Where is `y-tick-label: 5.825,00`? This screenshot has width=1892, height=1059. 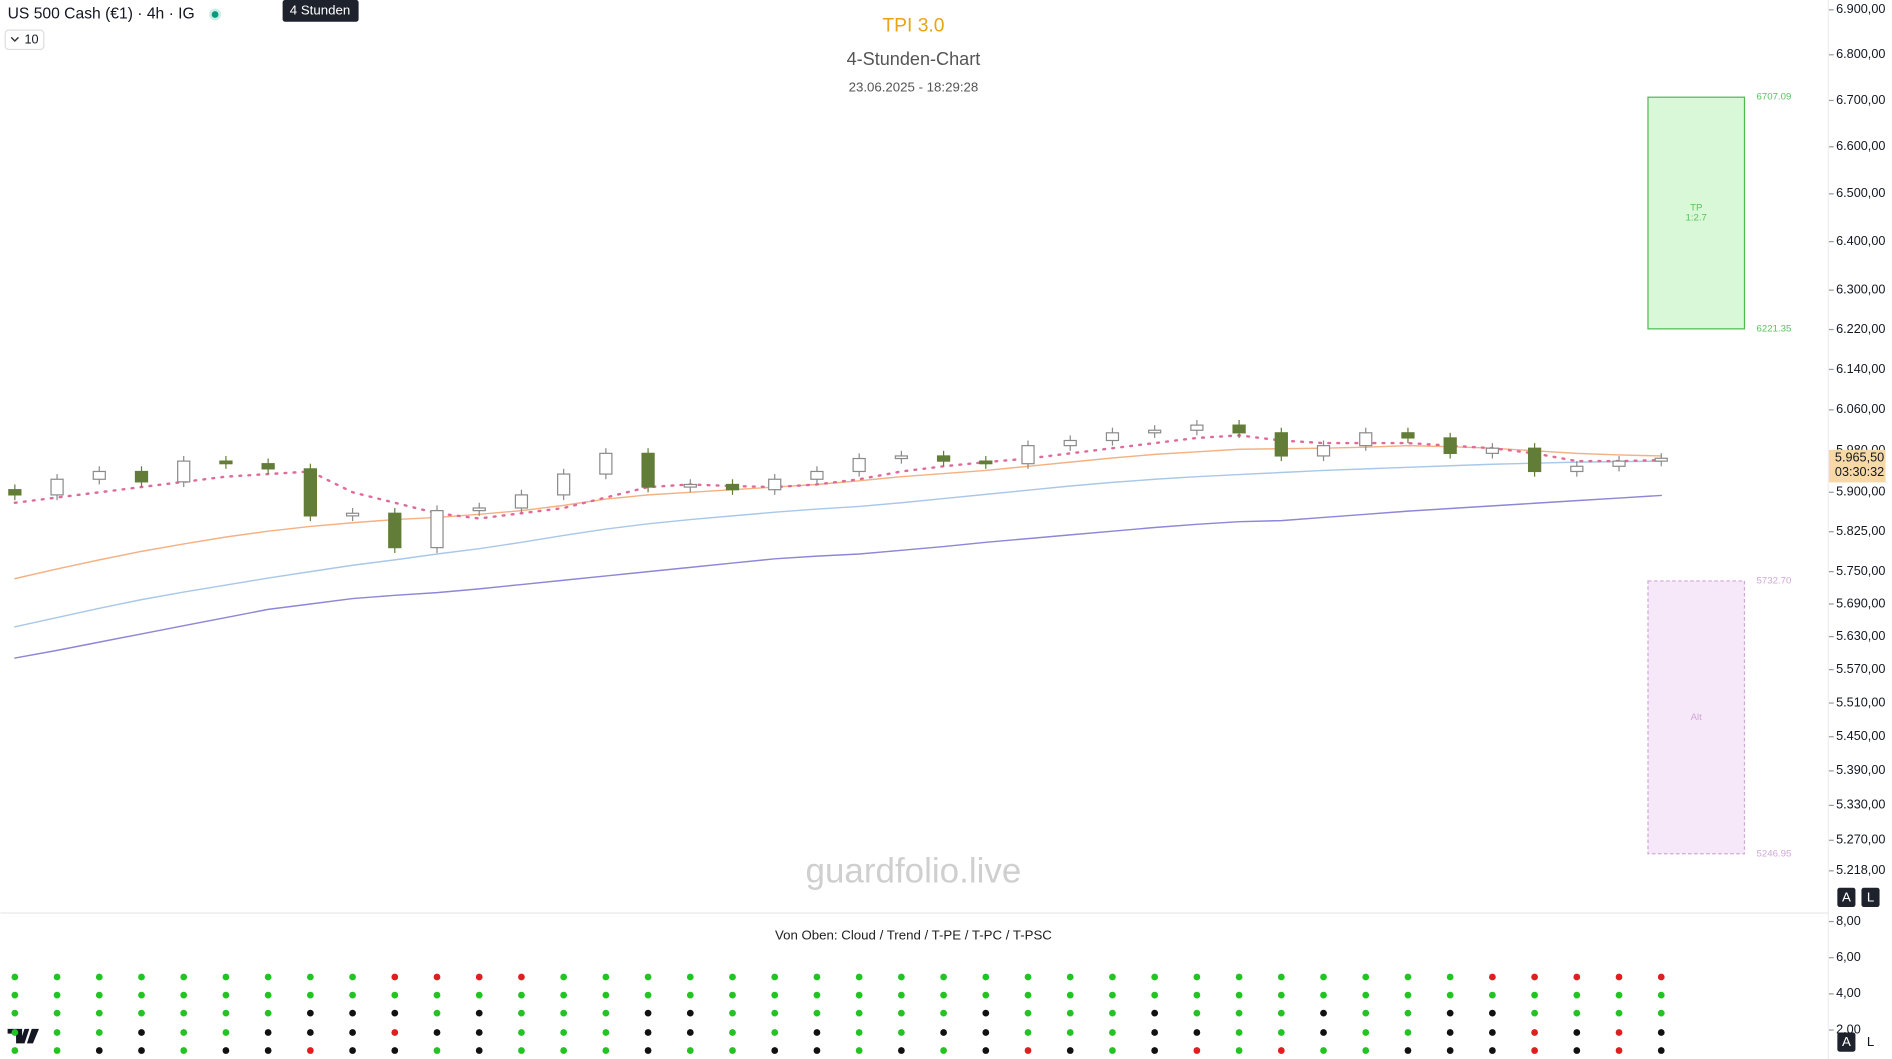 y-tick-label: 5.825,00 is located at coordinates (1860, 531).